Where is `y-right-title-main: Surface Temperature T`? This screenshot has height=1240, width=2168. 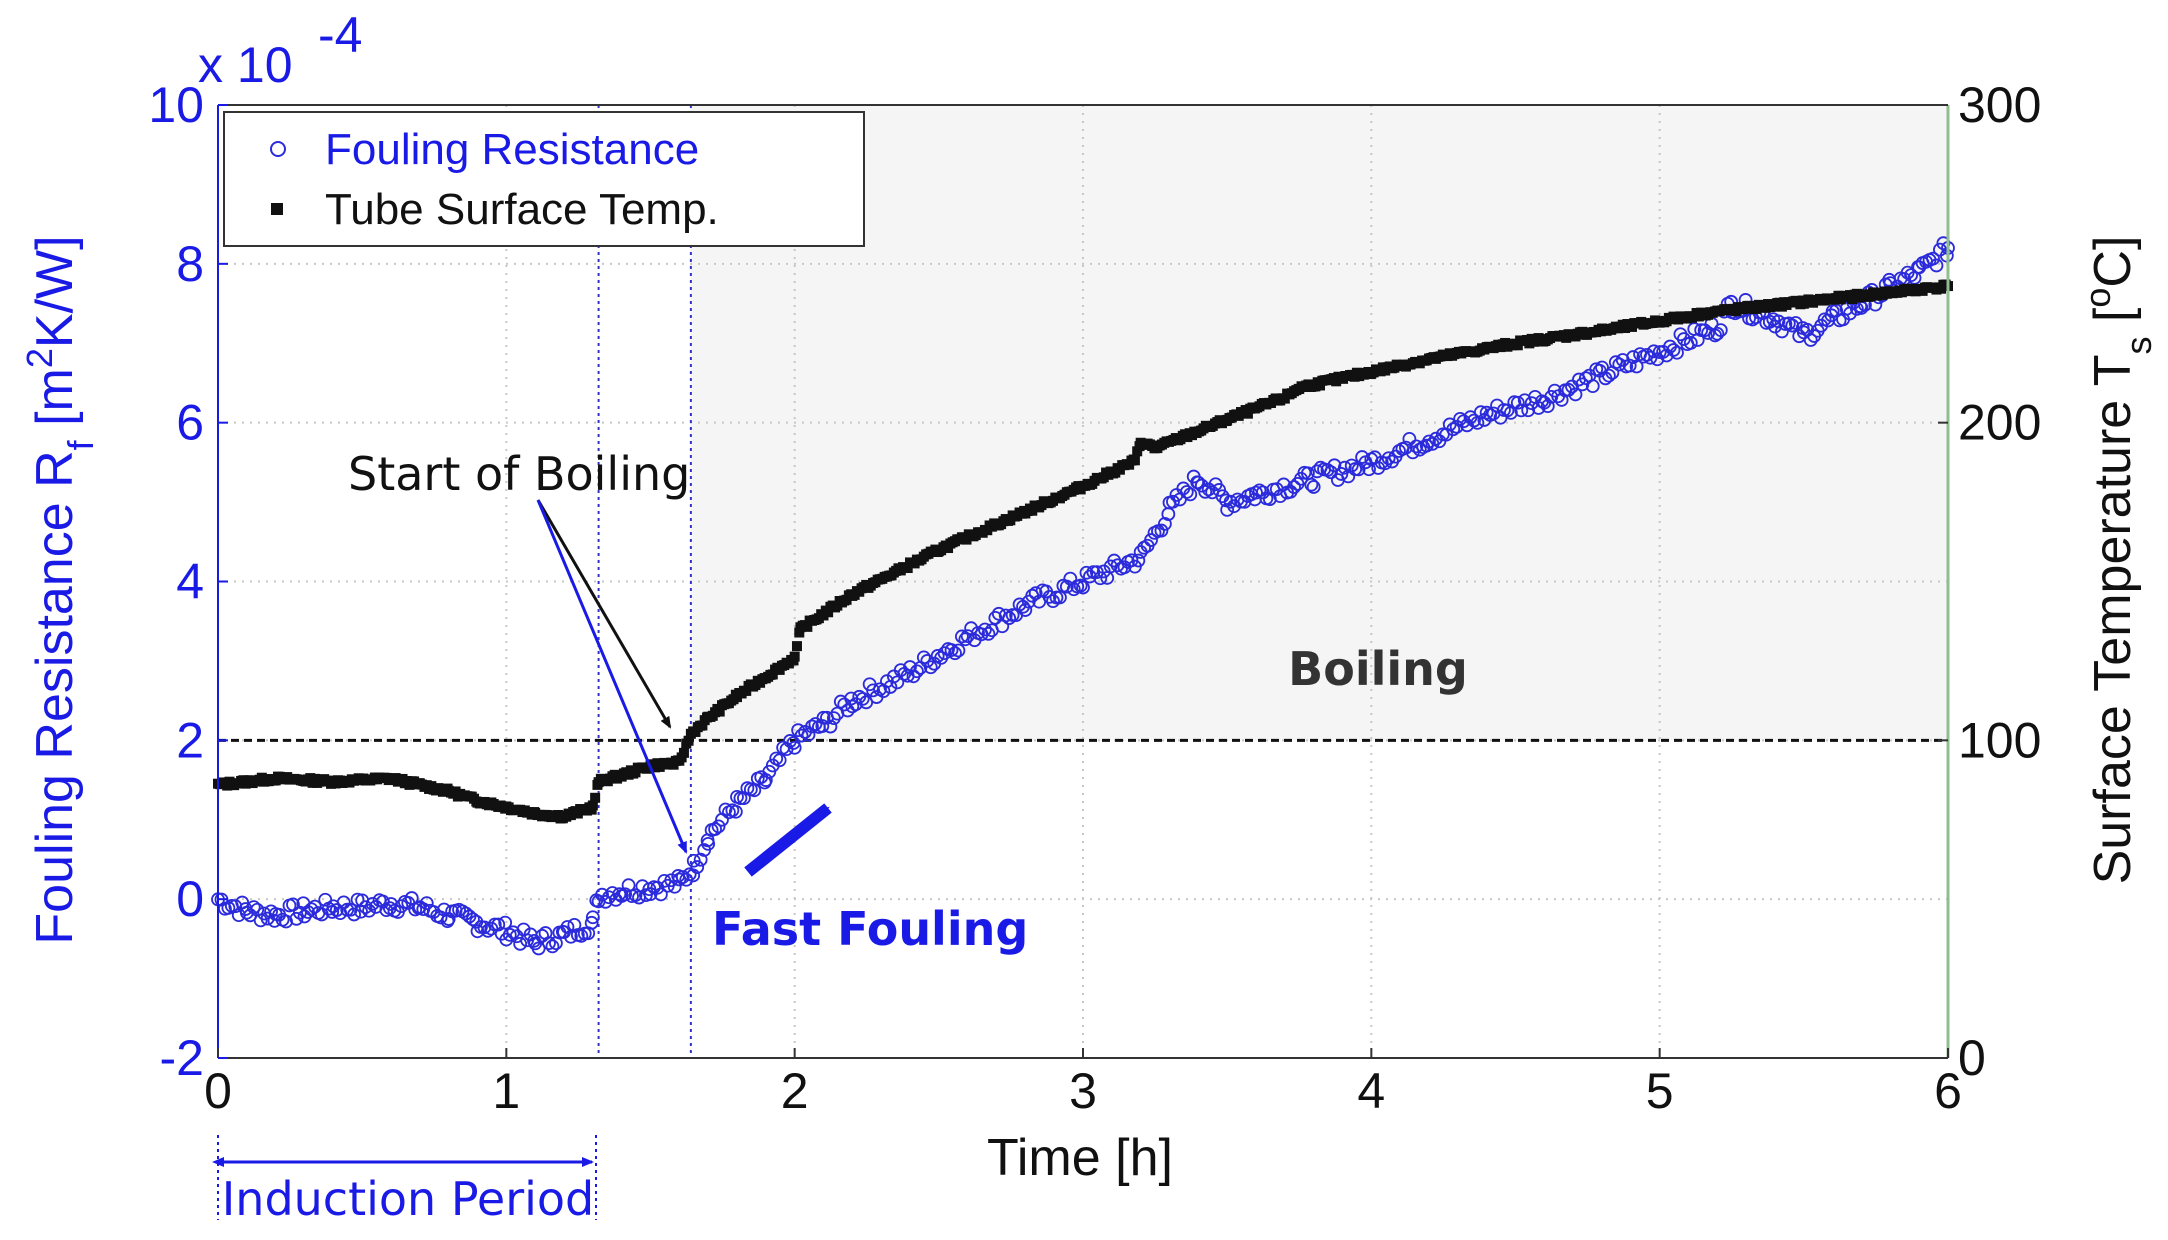
y-right-title-main: Surface Temperature T is located at coordinates (2113, 620).